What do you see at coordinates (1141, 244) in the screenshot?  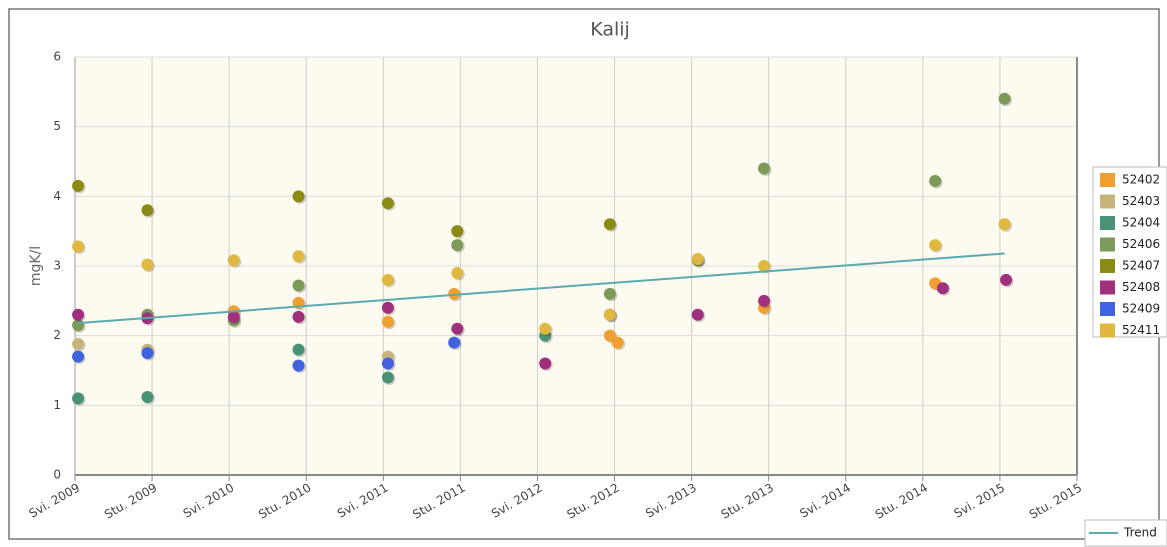 I see `legend-label: 52406` at bounding box center [1141, 244].